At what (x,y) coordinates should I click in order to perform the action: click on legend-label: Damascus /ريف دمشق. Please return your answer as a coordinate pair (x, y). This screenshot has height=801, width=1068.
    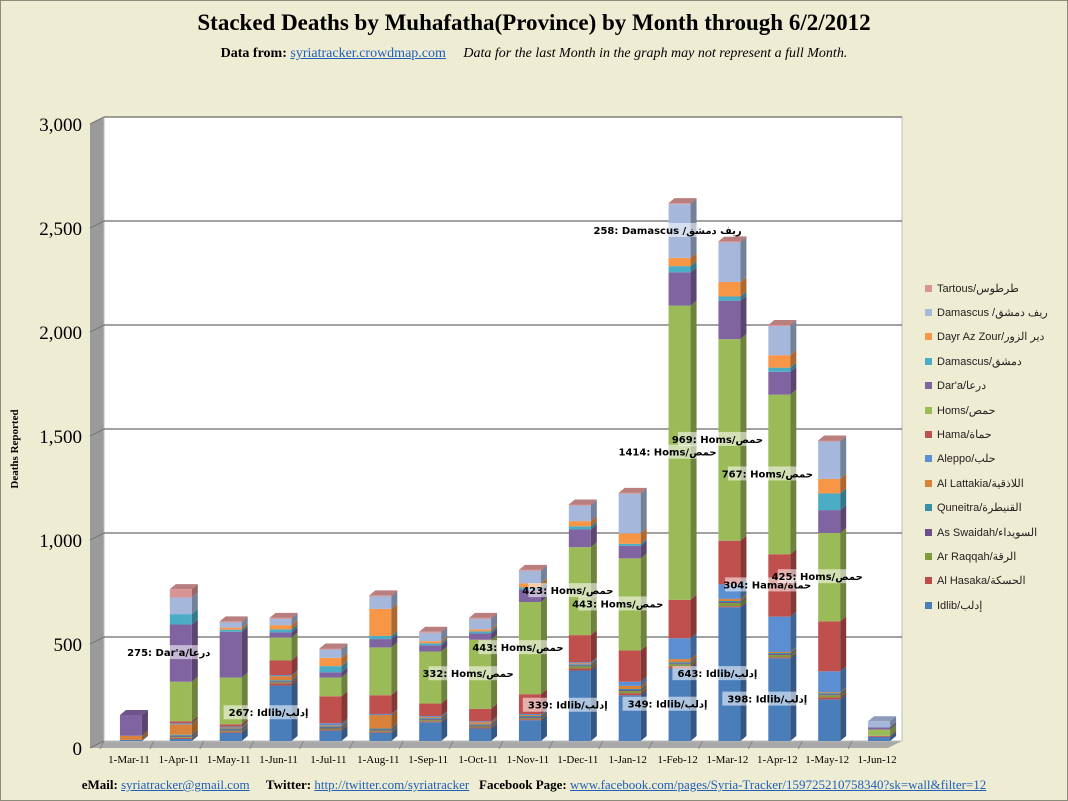
    Looking at the image, I should click on (992, 313).